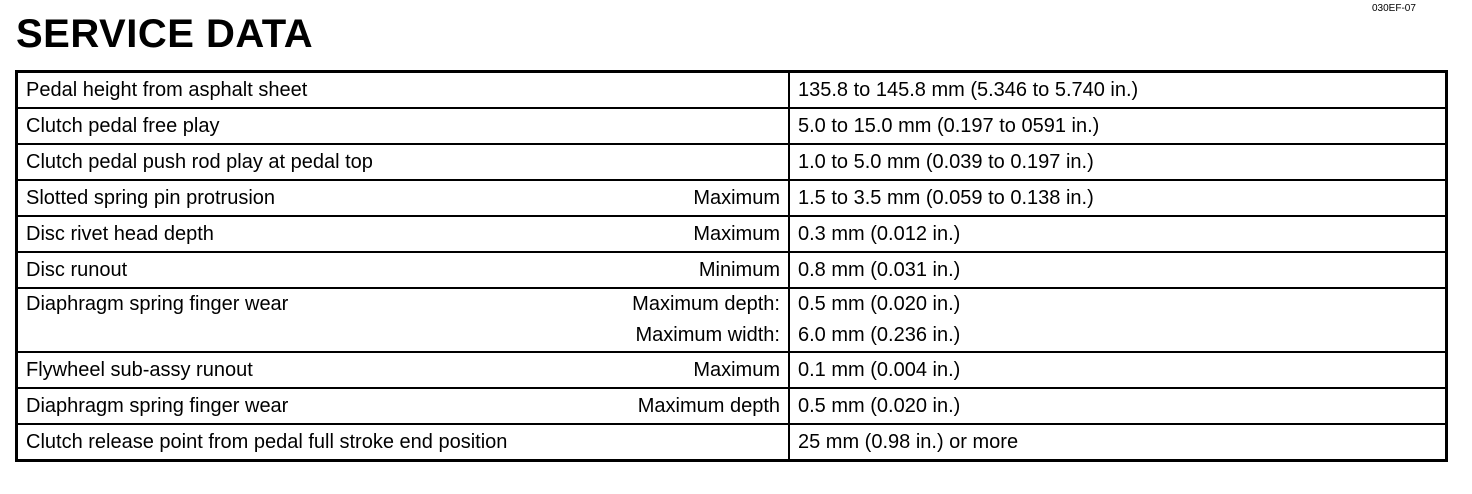 Image resolution: width=1472 pixels, height=494 pixels. I want to click on value-cell: 1.0 to 5.0 mm (0.039 to 0.197 in.), so click(1118, 162).